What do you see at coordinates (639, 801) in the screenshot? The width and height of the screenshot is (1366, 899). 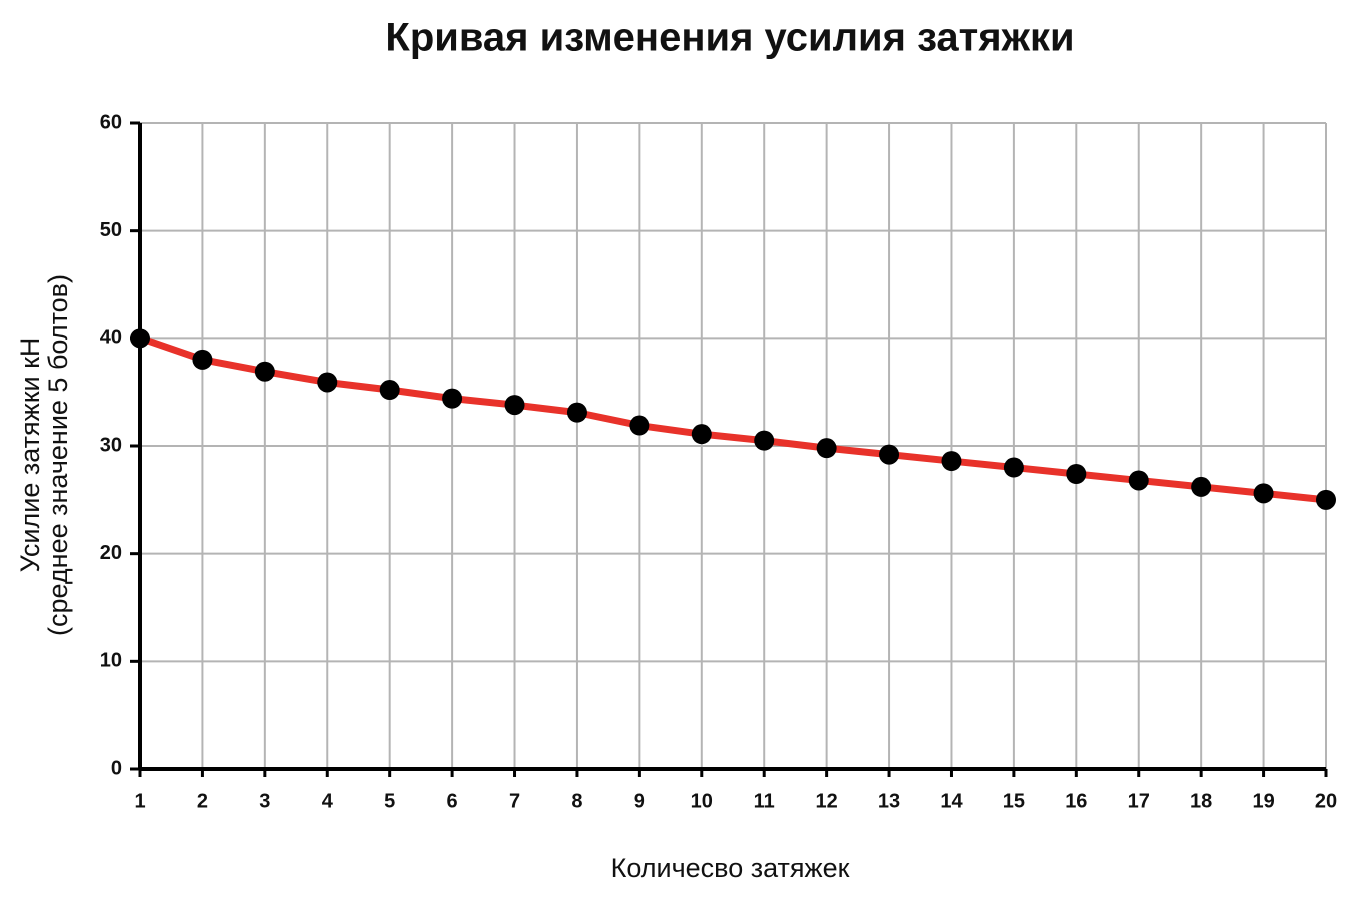 I see `x-tick-label: 9` at bounding box center [639, 801].